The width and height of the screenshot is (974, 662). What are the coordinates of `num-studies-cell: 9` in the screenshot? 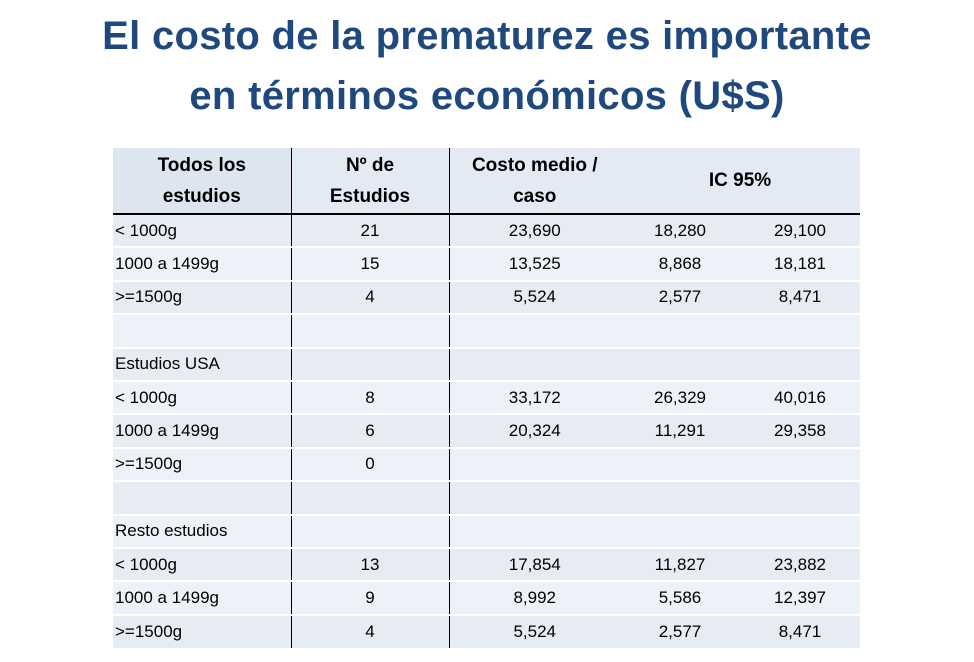 It's located at (370, 597).